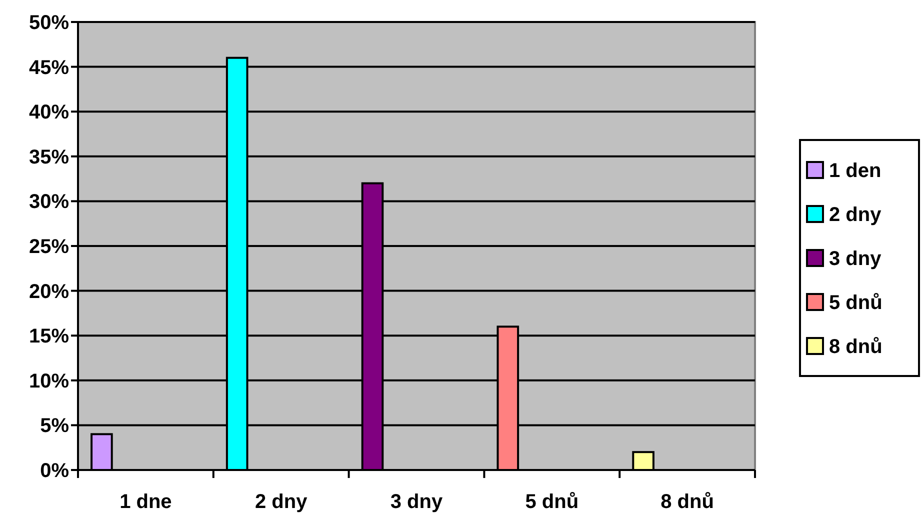  What do you see at coordinates (49, 67) in the screenshot?
I see `y-tick-label: 45%` at bounding box center [49, 67].